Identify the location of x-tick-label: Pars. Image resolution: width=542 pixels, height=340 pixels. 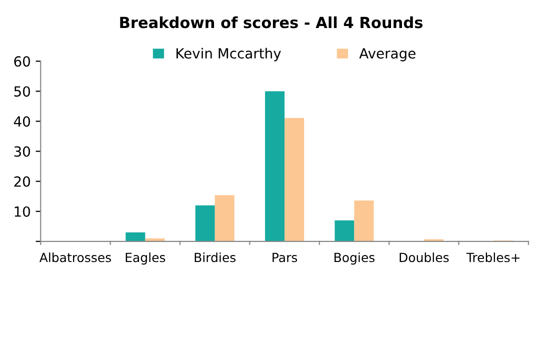
(285, 257).